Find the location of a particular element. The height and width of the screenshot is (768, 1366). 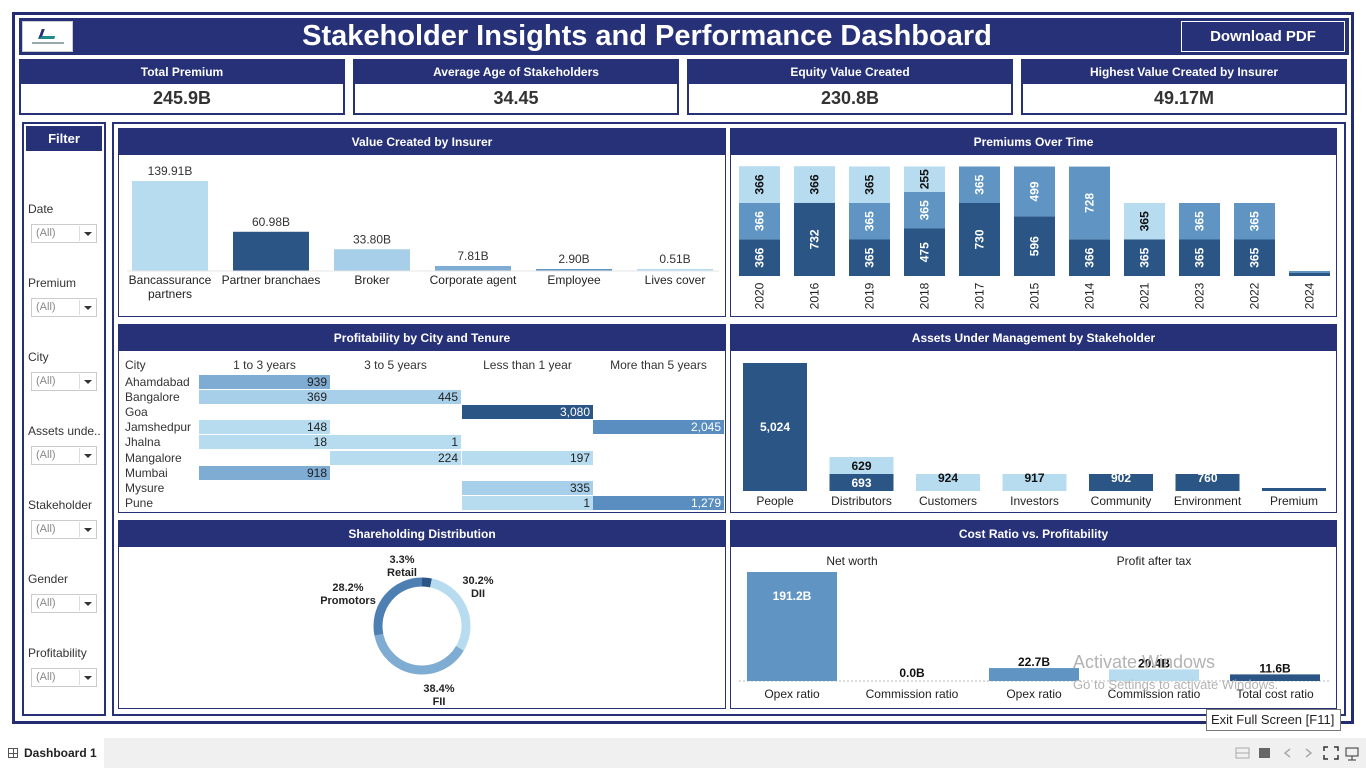

data-label: 5,024 is located at coordinates (775, 427).